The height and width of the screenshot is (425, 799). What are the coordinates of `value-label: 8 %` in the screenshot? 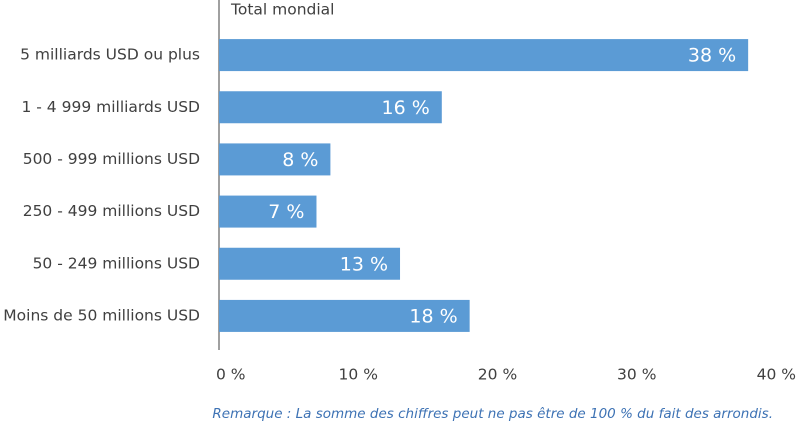 It's located at (300, 160).